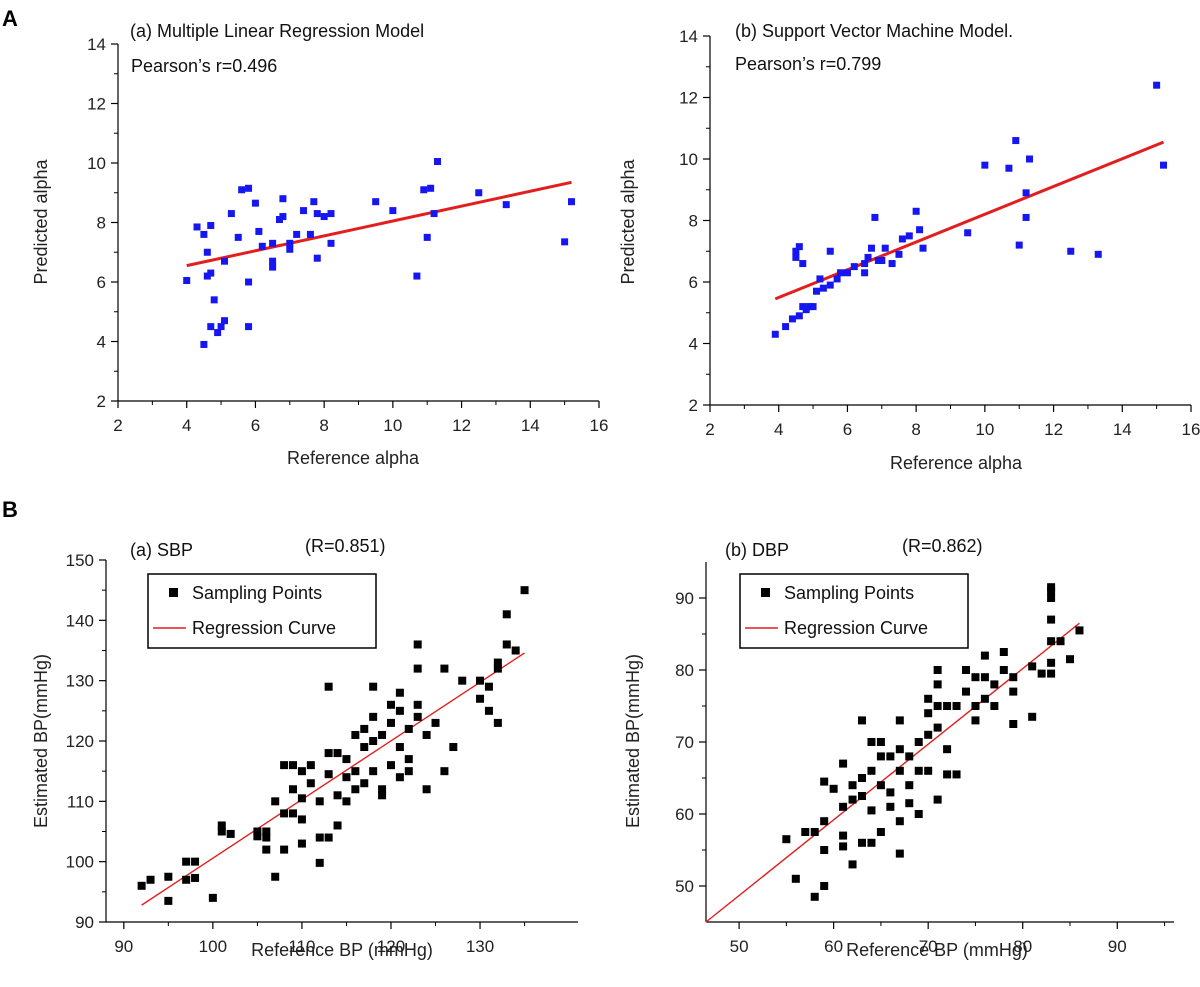  What do you see at coordinates (353, 458) in the screenshot?
I see `x-axis-label: Reference alpha` at bounding box center [353, 458].